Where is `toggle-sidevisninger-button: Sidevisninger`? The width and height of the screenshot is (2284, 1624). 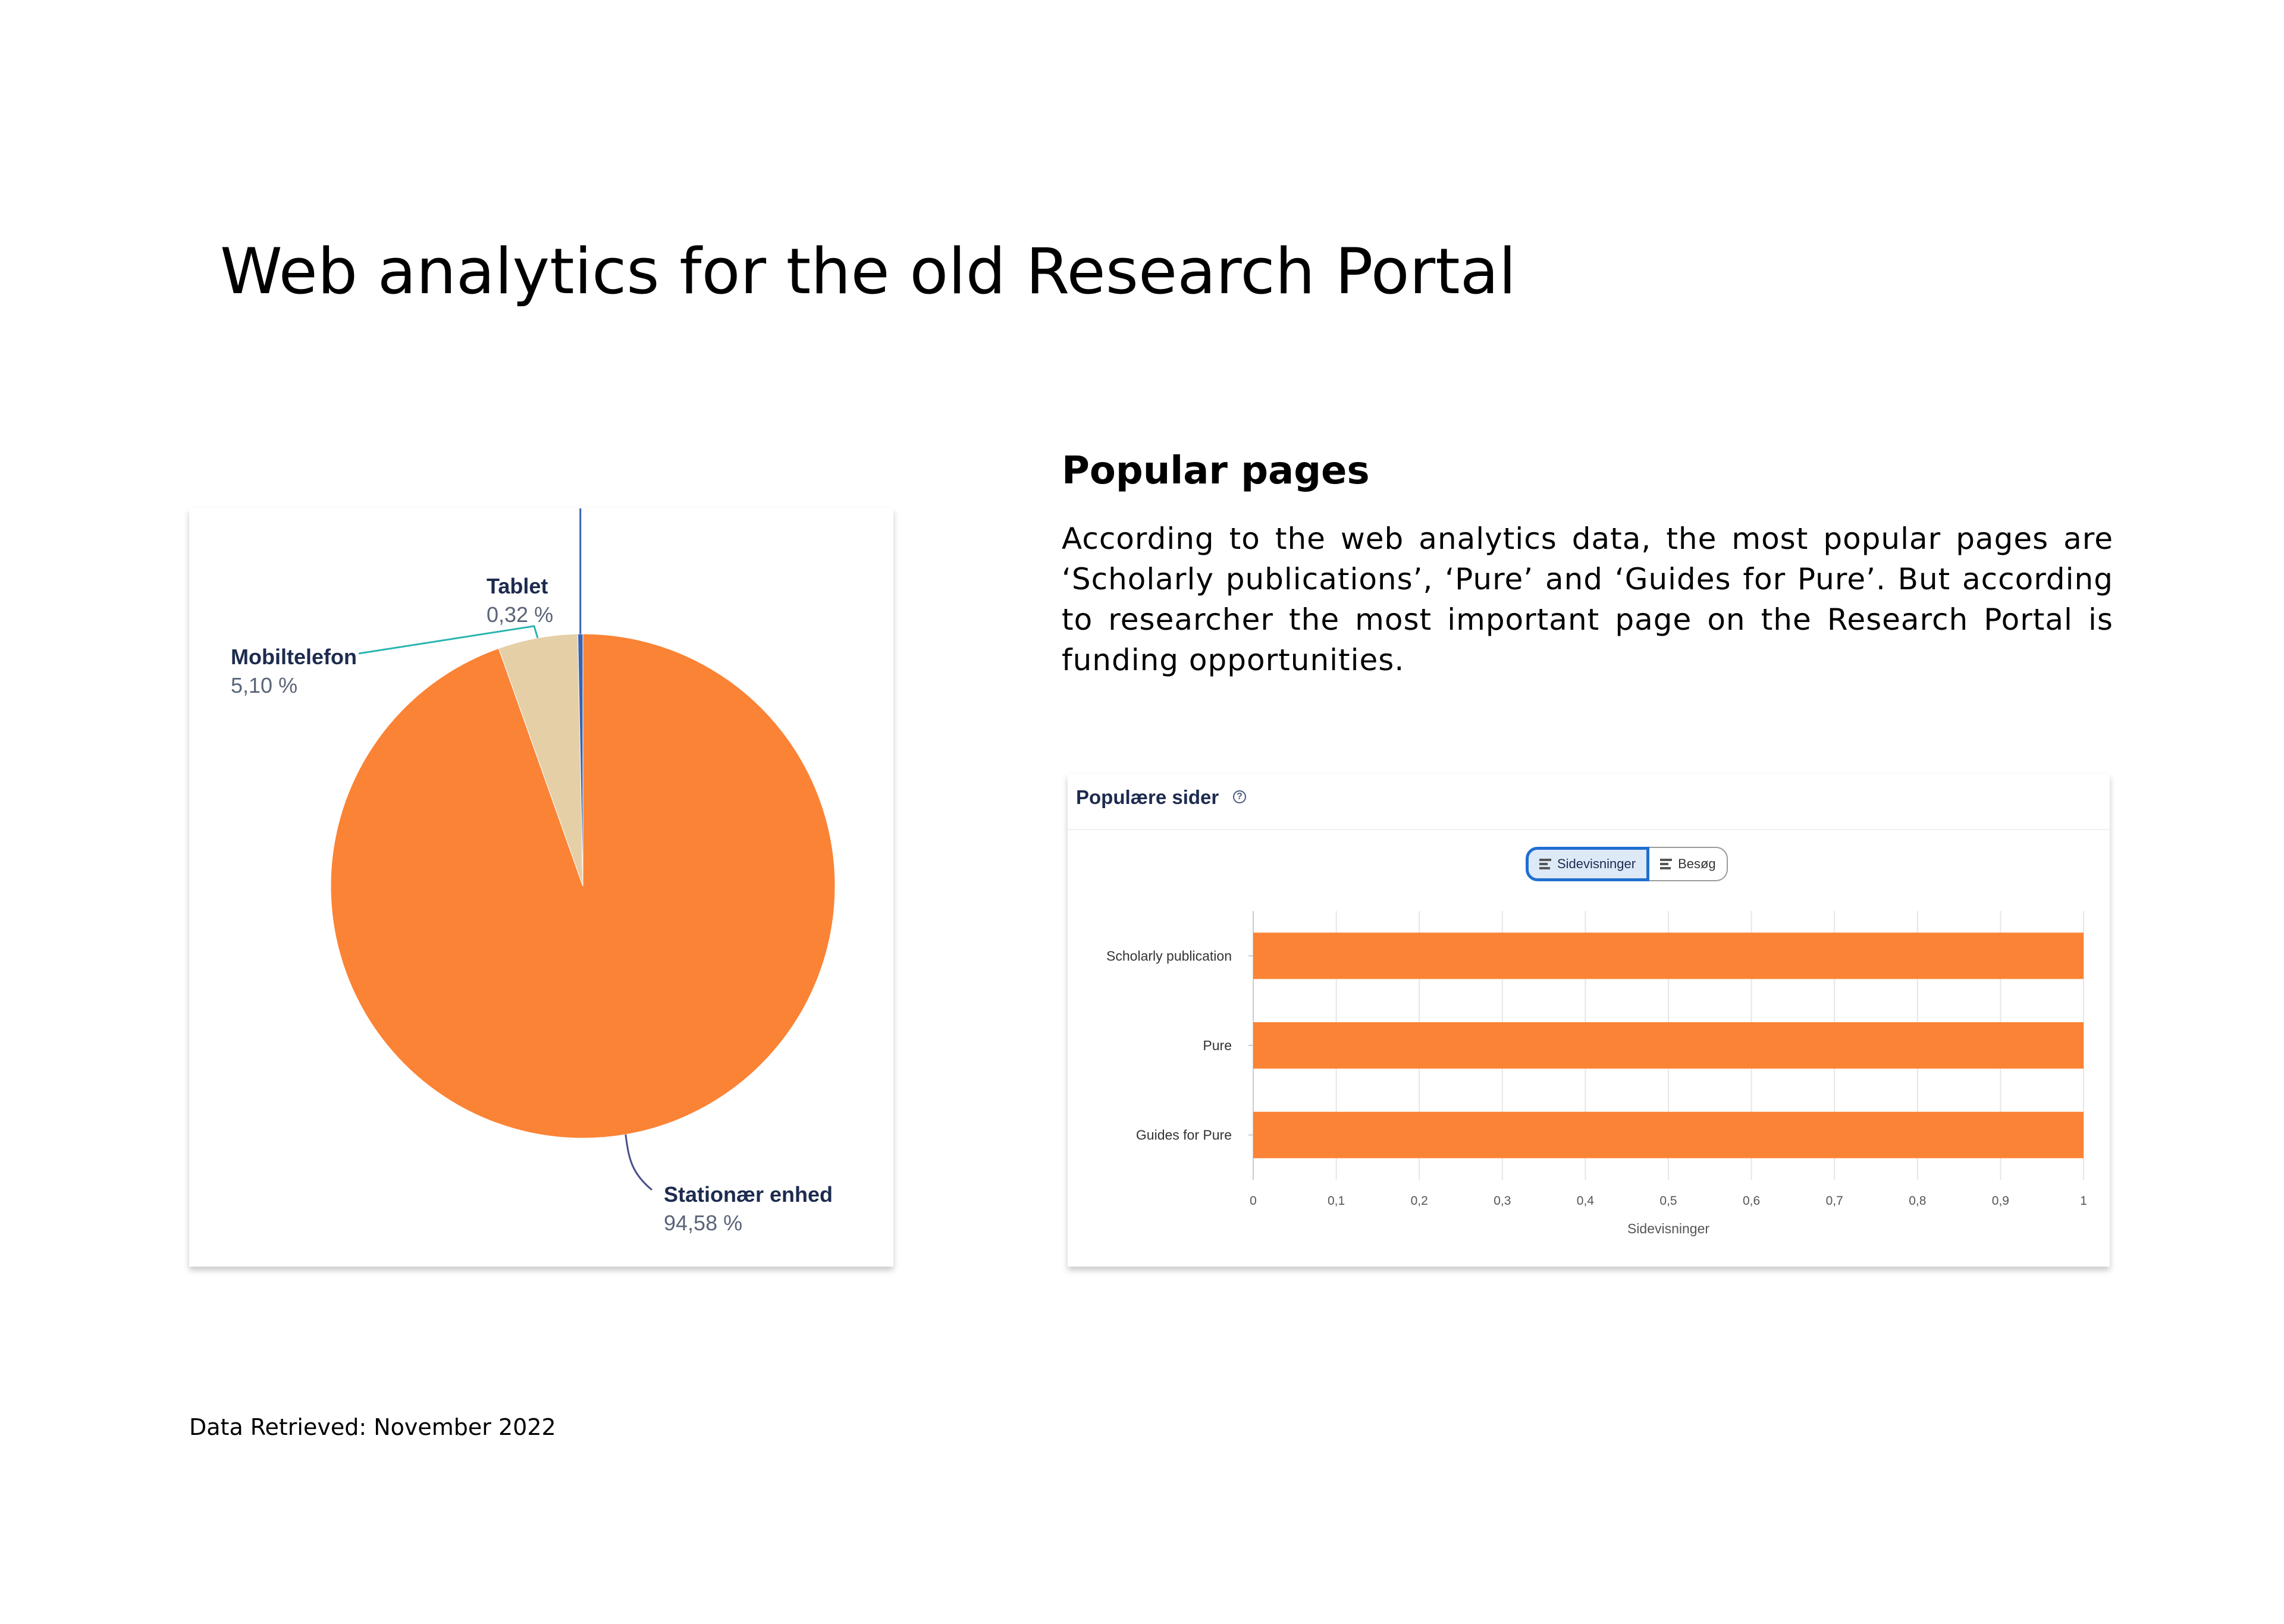
toggle-sidevisninger-button: Sidevisninger is located at coordinates (1588, 864).